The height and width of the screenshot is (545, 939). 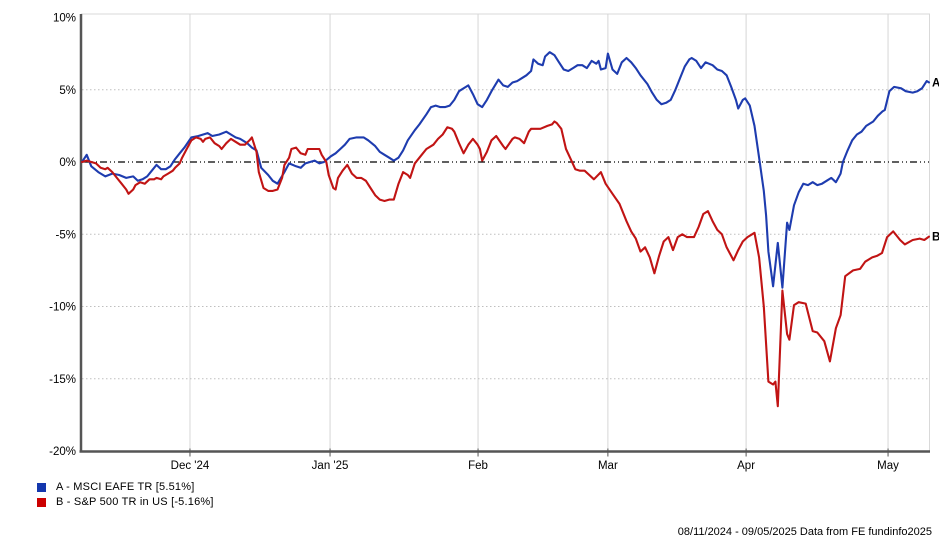 What do you see at coordinates (67, 163) in the screenshot?
I see `y-tick-label: 0%` at bounding box center [67, 163].